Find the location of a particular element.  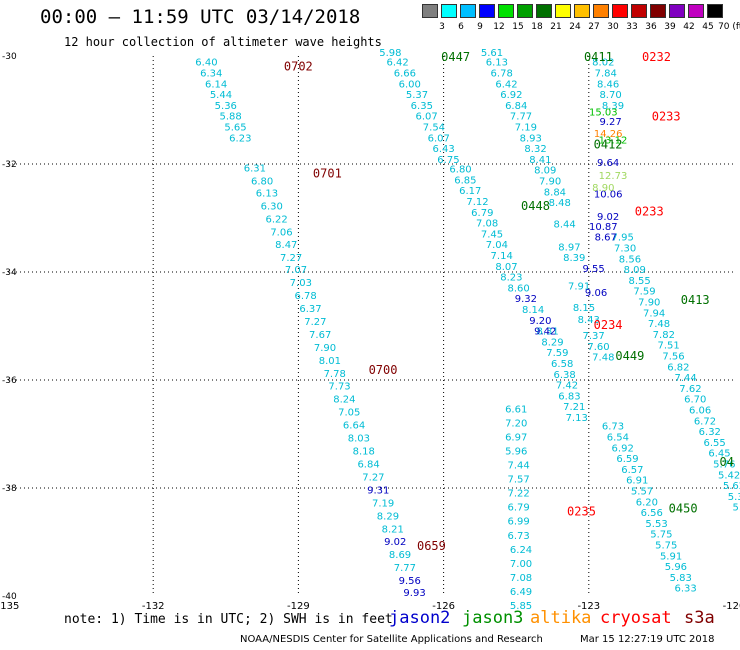

wave-height-value: 8.24 is located at coordinates (344, 400).